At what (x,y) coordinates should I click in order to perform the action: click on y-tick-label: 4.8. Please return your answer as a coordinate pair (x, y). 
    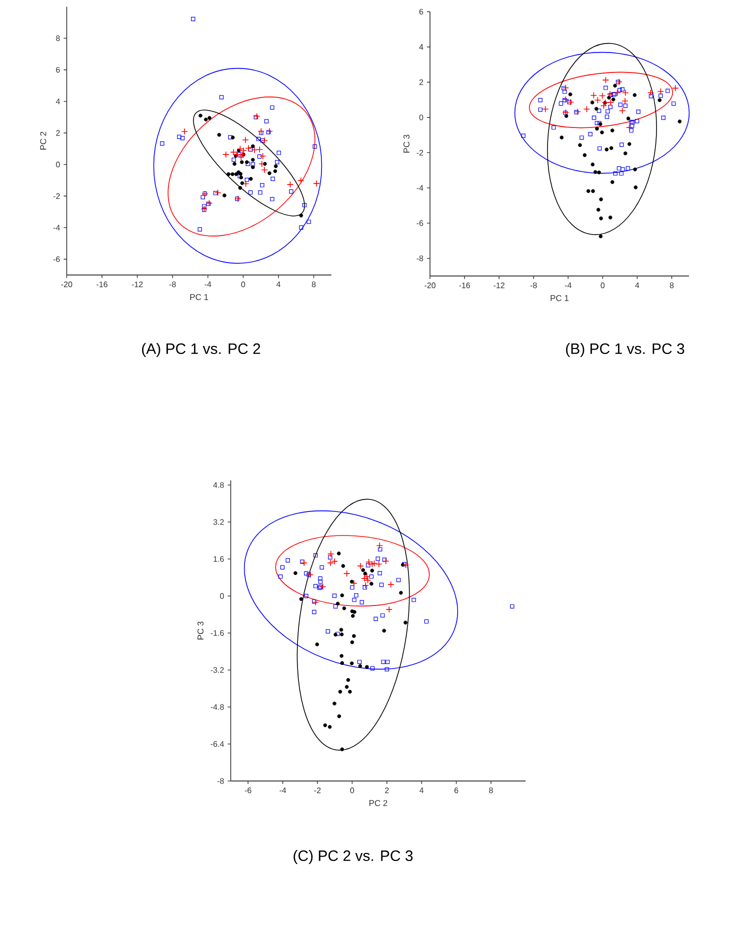
    Looking at the image, I should click on (218, 485).